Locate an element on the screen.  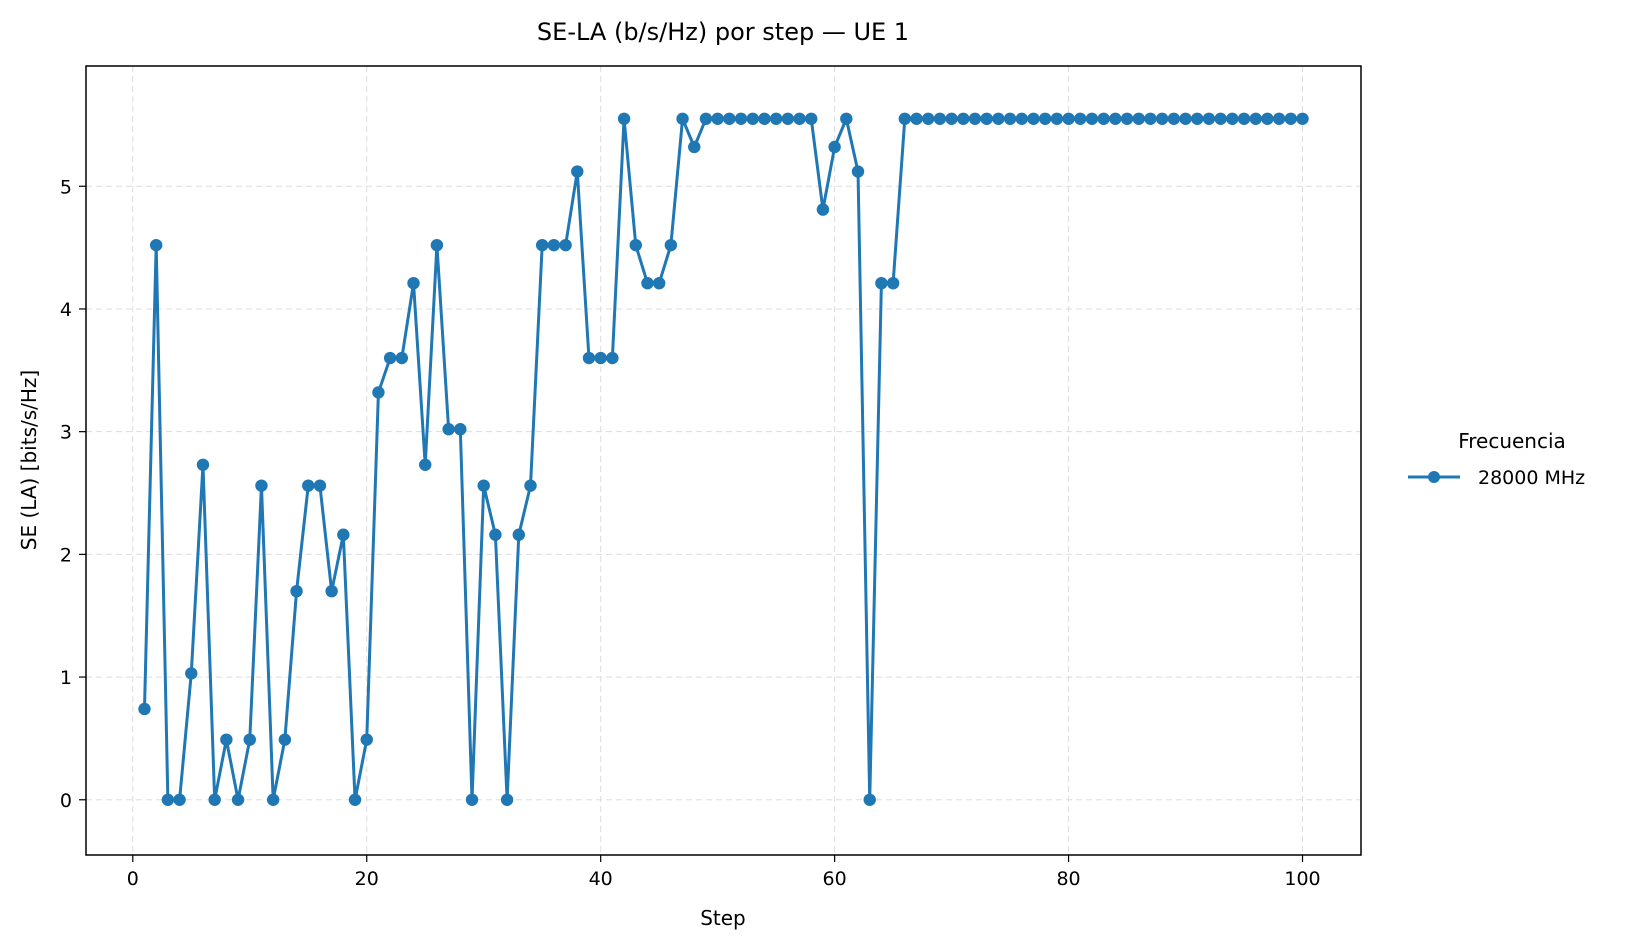
y-tick-label: 1 is located at coordinates (66, 678).